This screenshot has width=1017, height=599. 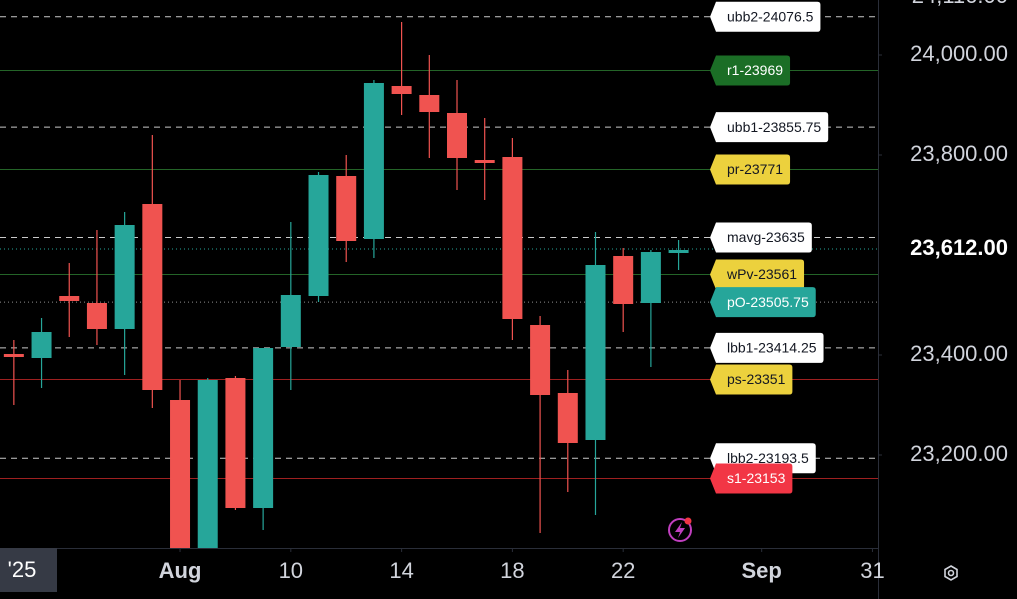 What do you see at coordinates (761, 570) in the screenshot?
I see `x-tick-label: Sep` at bounding box center [761, 570].